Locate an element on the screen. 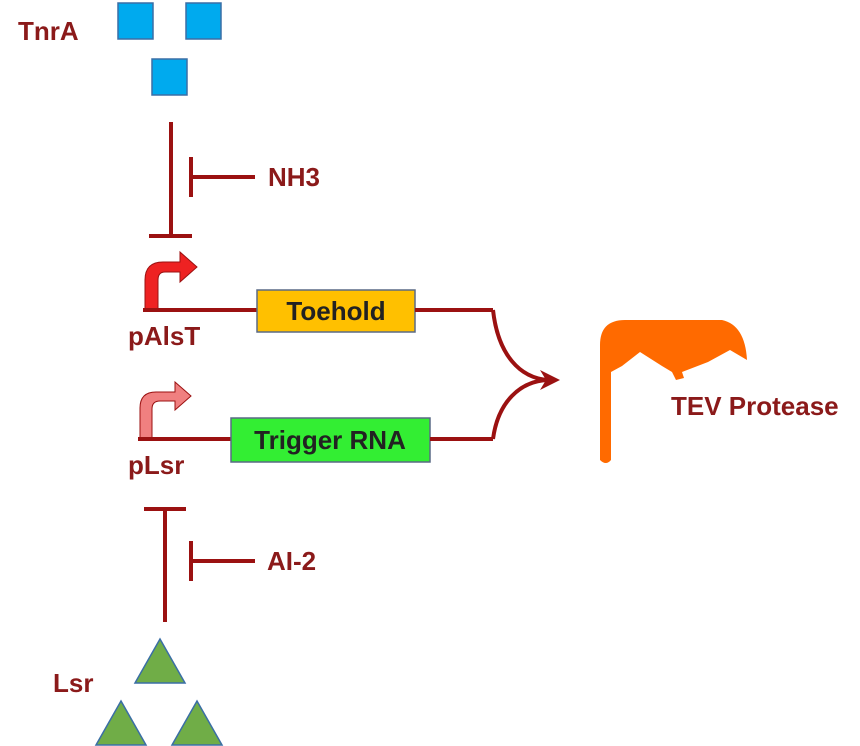 This screenshot has width=860, height=746. tev-label: TEV Protease is located at coordinates (755, 406).